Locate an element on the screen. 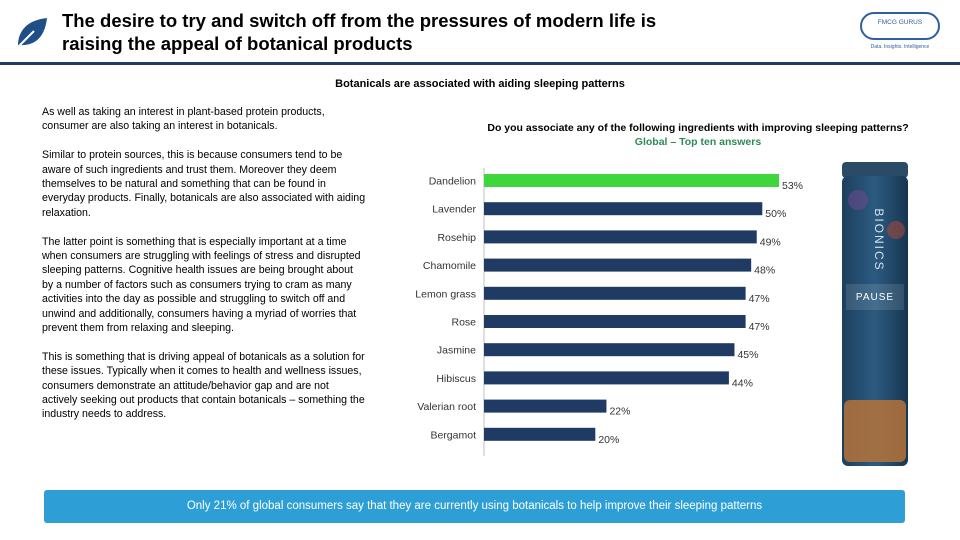 The width and height of the screenshot is (960, 540). value-label: 53% is located at coordinates (792, 186).